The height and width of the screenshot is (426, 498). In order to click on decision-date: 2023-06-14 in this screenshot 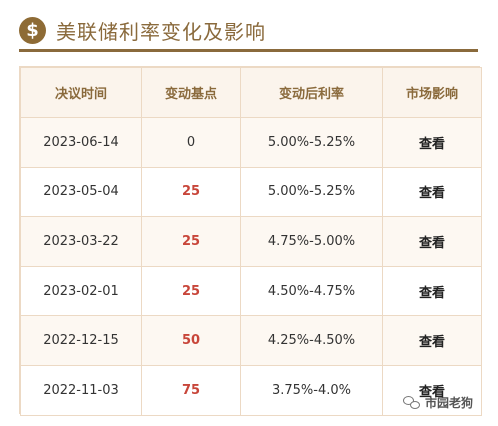, I will do `click(81, 142)`.